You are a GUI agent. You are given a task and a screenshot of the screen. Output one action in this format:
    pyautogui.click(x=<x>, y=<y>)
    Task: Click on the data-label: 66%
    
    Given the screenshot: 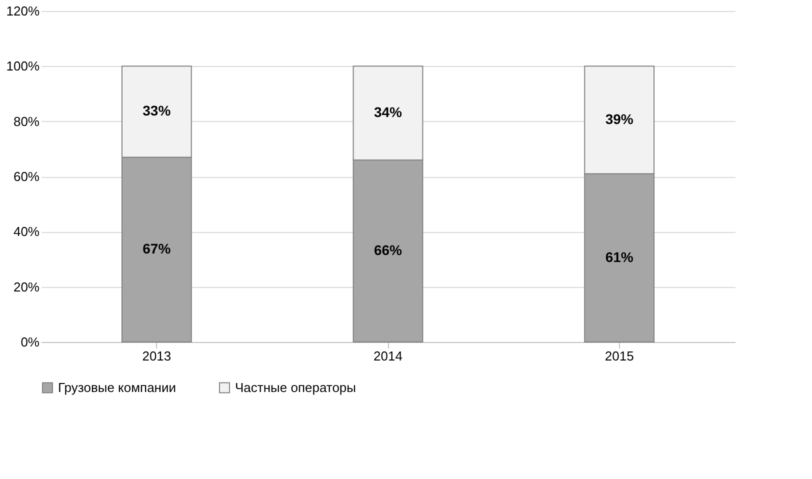 What is the action you would take?
    pyautogui.click(x=388, y=250)
    